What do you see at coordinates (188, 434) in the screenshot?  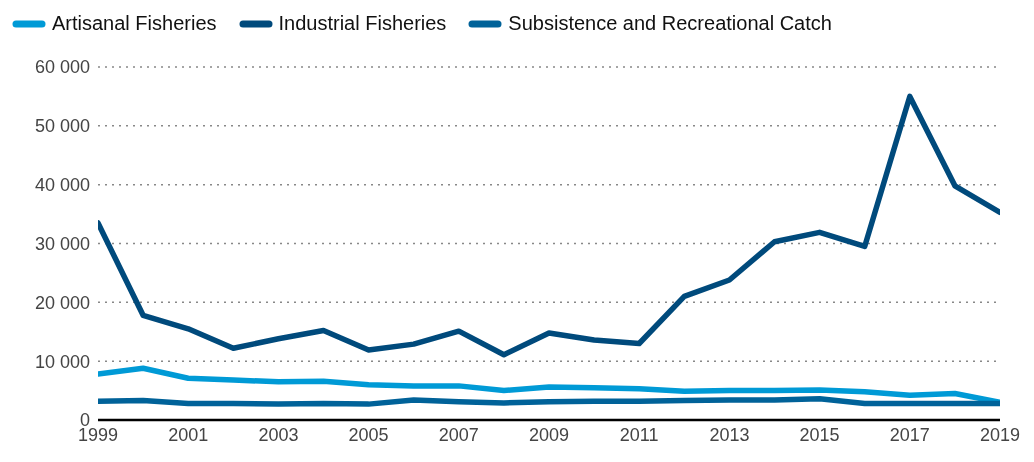 I see `x-tick-label: 2001` at bounding box center [188, 434].